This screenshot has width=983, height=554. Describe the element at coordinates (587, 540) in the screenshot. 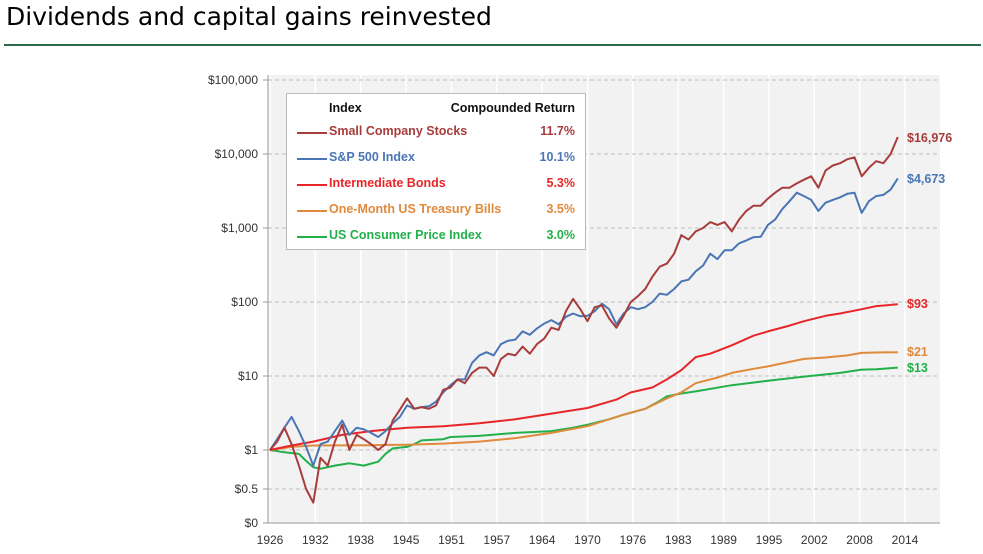

I see `x-tick-label: 1970` at that location.